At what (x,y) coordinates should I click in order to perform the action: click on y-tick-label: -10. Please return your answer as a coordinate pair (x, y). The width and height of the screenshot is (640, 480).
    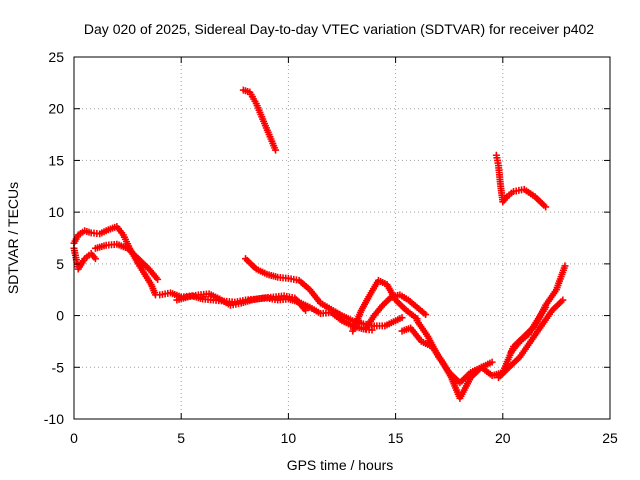
    Looking at the image, I should click on (54, 419).